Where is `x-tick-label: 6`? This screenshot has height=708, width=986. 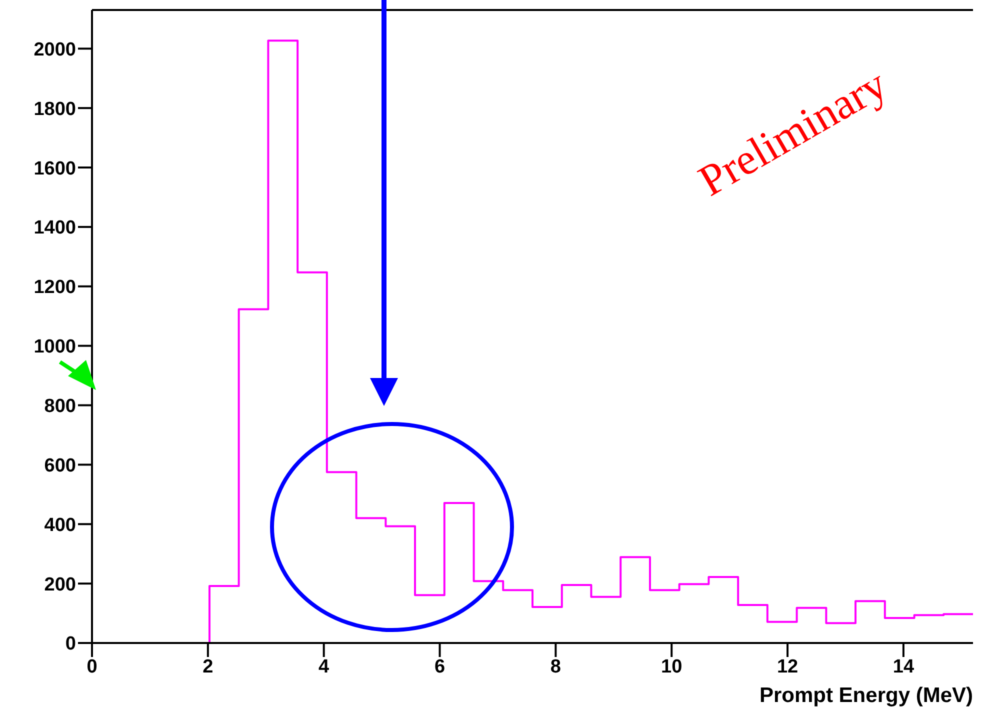 x-tick-label: 6 is located at coordinates (440, 667).